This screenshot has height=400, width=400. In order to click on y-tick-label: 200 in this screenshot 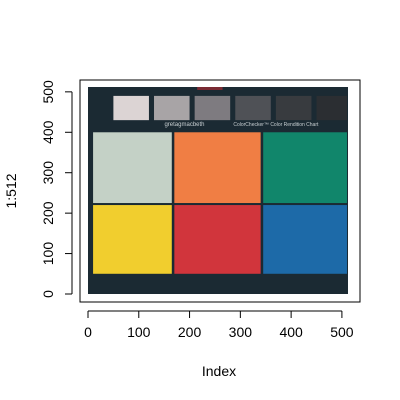, I will do `click(48, 213)`.